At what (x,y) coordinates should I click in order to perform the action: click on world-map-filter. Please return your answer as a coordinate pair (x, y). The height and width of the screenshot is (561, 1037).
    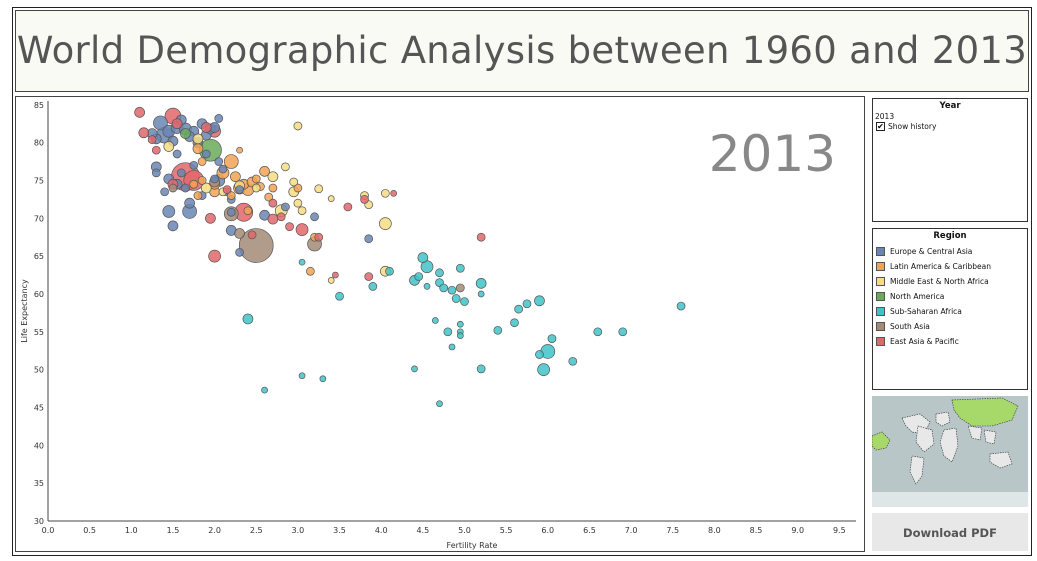
    Looking at the image, I should click on (950, 451).